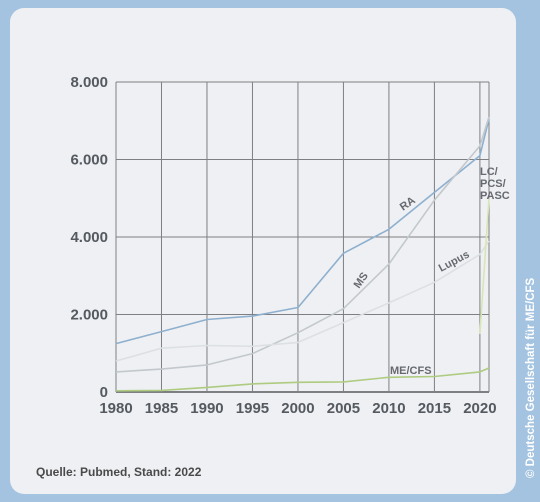 This screenshot has height=502, width=540. Describe the element at coordinates (206, 408) in the screenshot. I see `x-tick-label-1990: 1990` at that location.